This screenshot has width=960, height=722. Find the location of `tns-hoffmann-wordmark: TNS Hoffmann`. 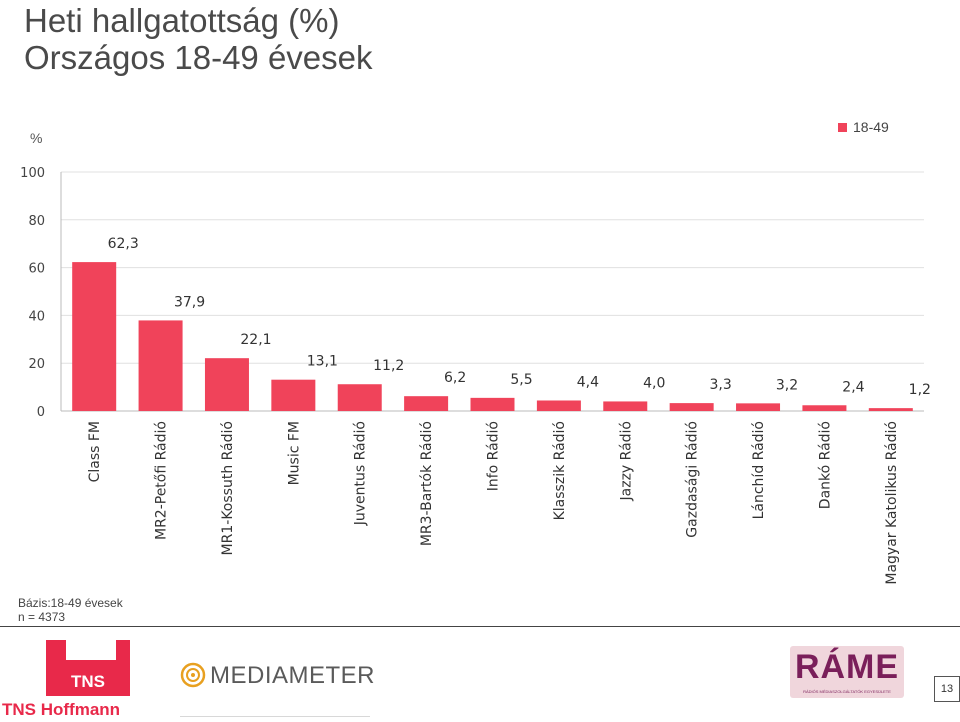

tns-hoffmann-wordmark: TNS Hoffmann is located at coordinates (61, 709).